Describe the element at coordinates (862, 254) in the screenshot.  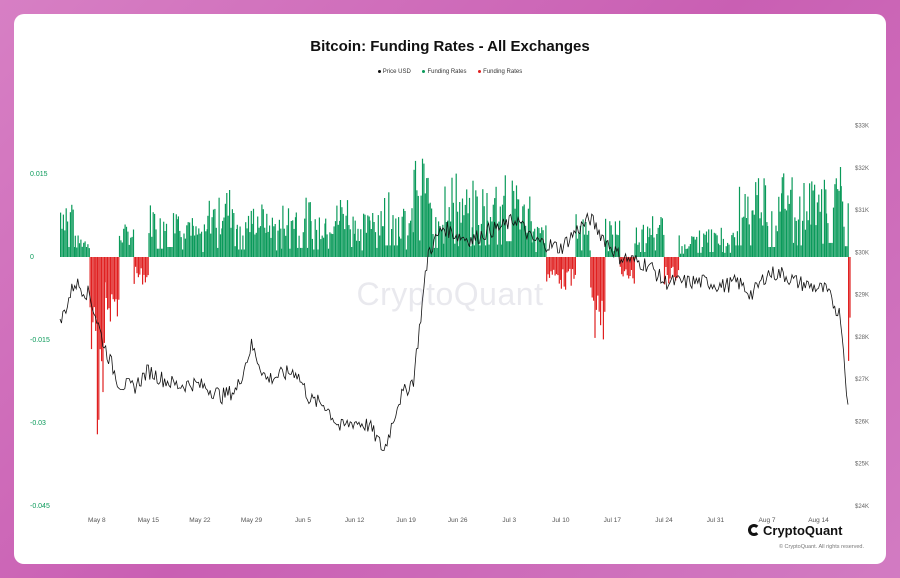
I see `right-tick-label: $30K` at that location.